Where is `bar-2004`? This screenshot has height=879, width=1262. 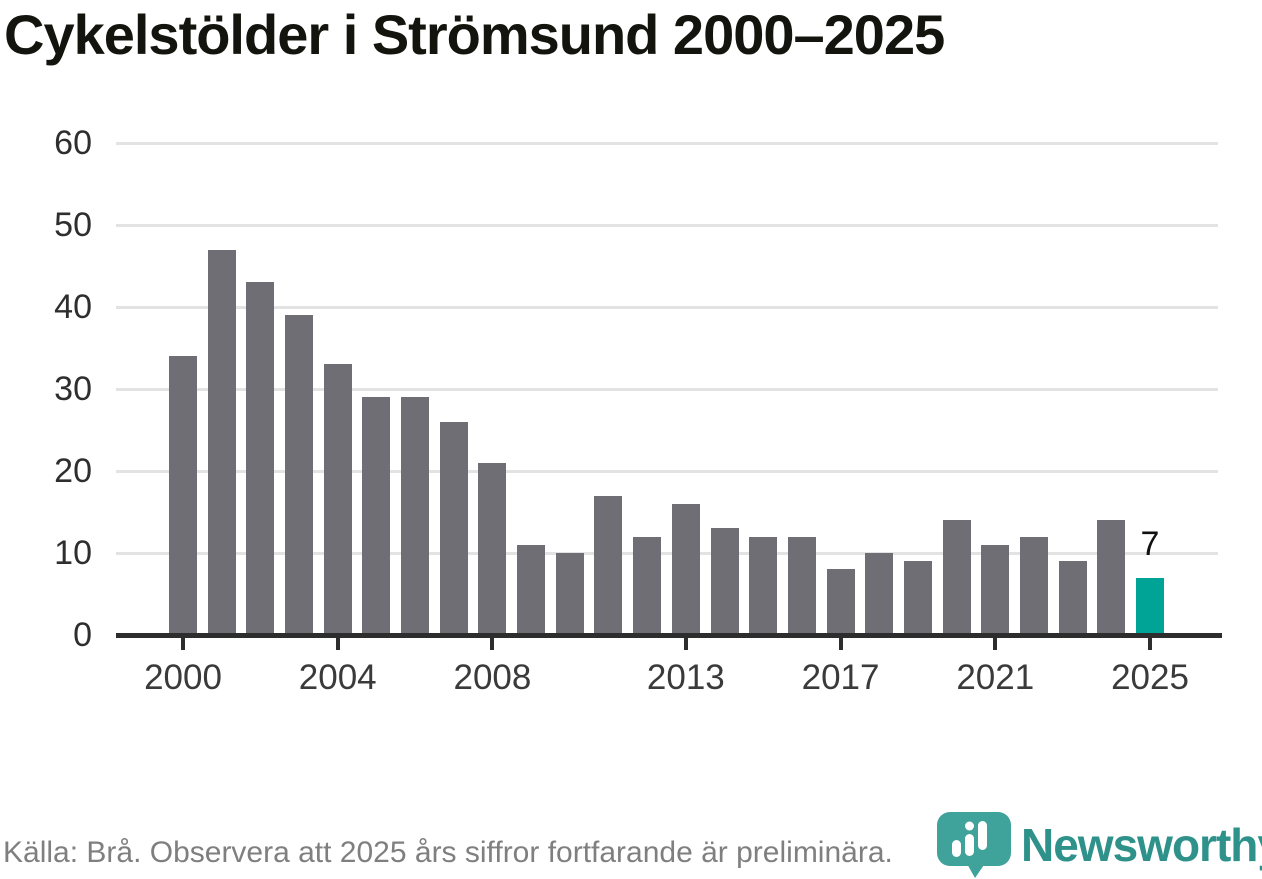 bar-2004 is located at coordinates (337, 499).